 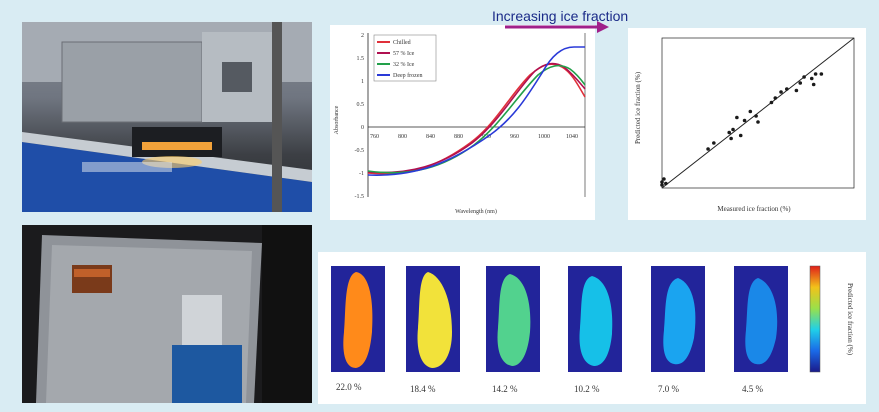 What do you see at coordinates (407, 75) in the screenshot?
I see `legend-label-deep-frozen: Deep frozen` at bounding box center [407, 75].